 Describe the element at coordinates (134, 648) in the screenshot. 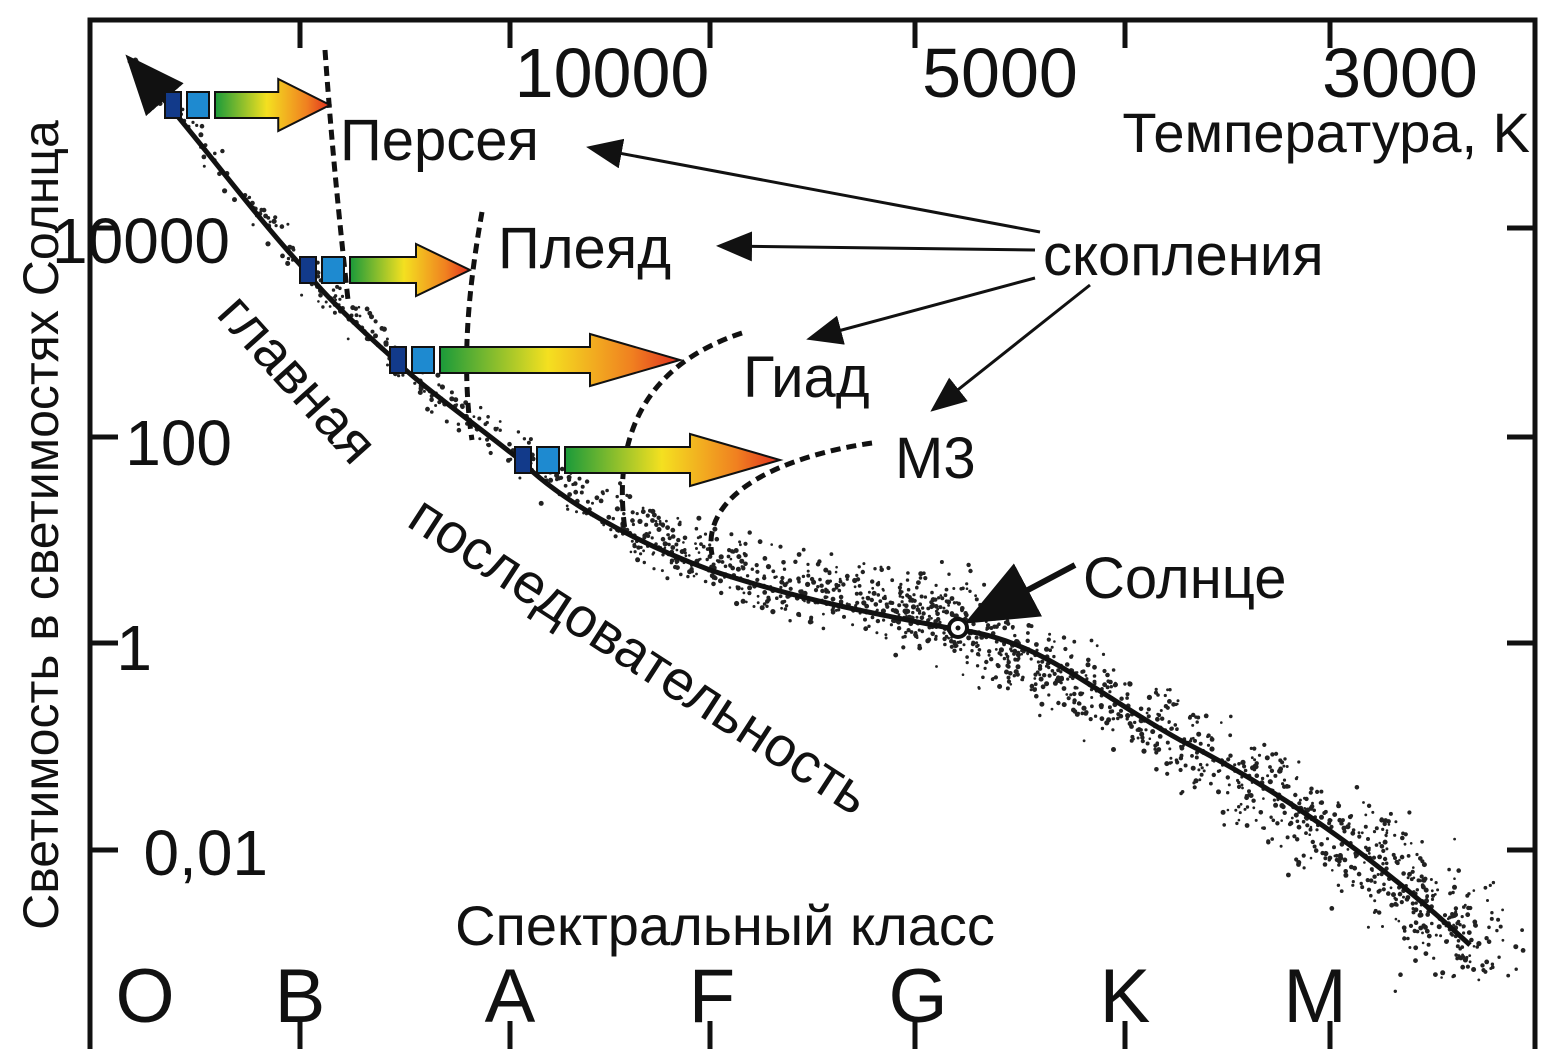

I see `lum-tick: 1` at that location.